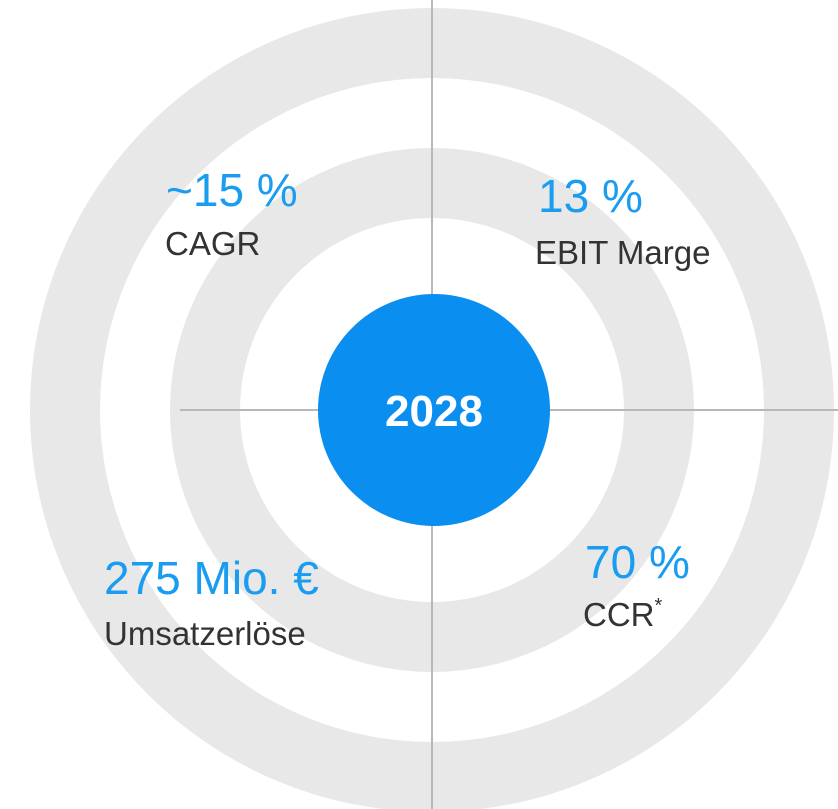 This screenshot has height=809, width=838. What do you see at coordinates (659, 606) in the screenshot?
I see `footnote-mark: *` at bounding box center [659, 606].